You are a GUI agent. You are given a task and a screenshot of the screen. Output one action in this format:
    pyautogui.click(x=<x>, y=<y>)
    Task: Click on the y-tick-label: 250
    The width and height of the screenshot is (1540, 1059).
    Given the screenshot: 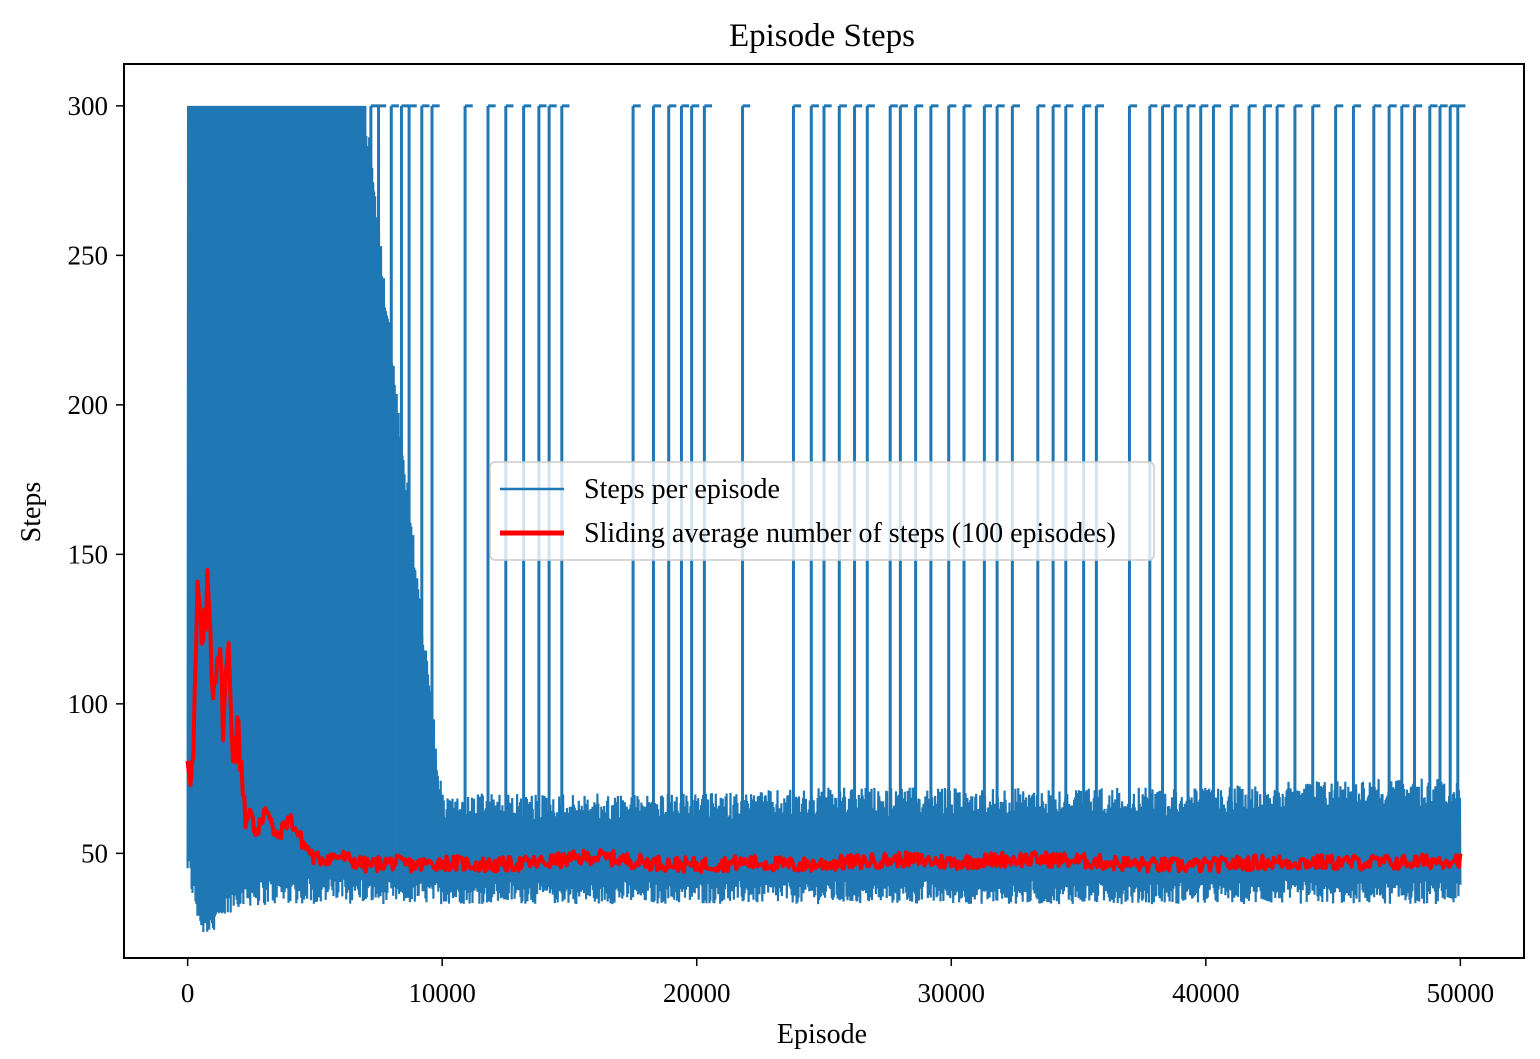 What is the action you would take?
    pyautogui.click(x=88, y=255)
    